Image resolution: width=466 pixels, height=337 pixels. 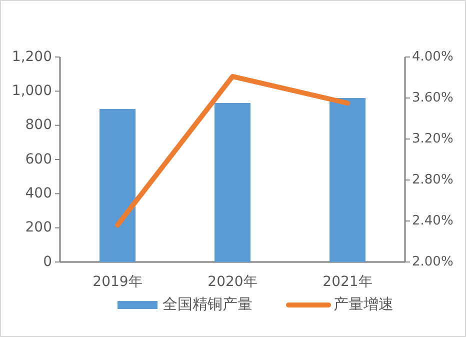 What do you see at coordinates (32, 90) in the screenshot?
I see `y-tick-label: 1,000` at bounding box center [32, 90].